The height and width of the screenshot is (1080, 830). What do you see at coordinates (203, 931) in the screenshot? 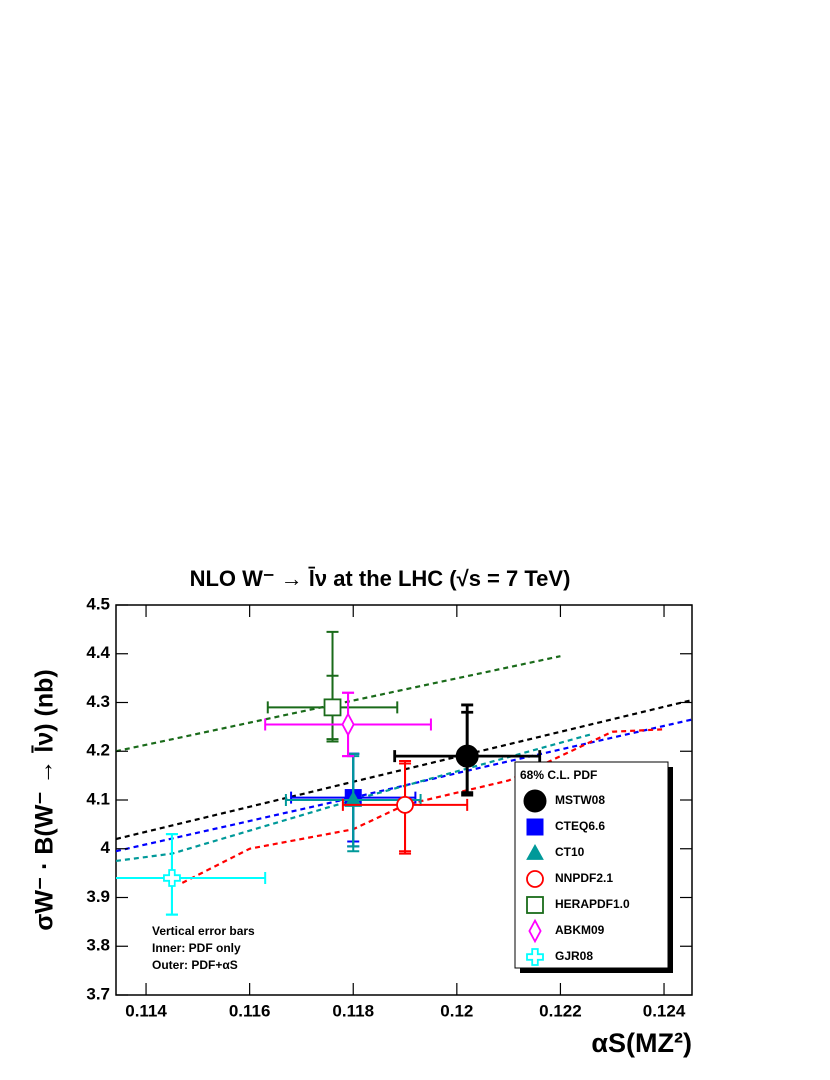
I see `annotation: Vertical error bars` at bounding box center [203, 931].